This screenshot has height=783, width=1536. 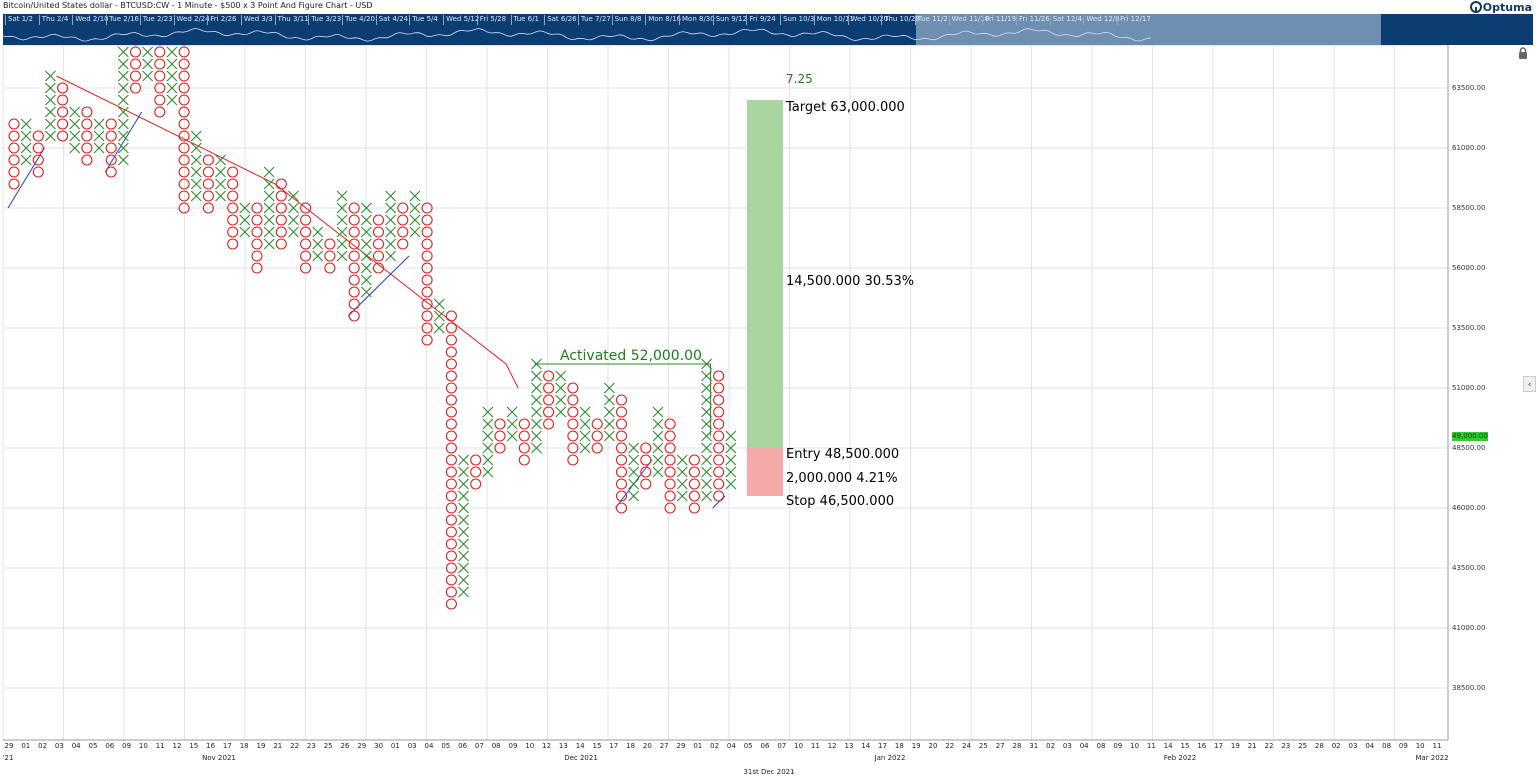 I want to click on x-tick-label: 27, so click(x=664, y=746).